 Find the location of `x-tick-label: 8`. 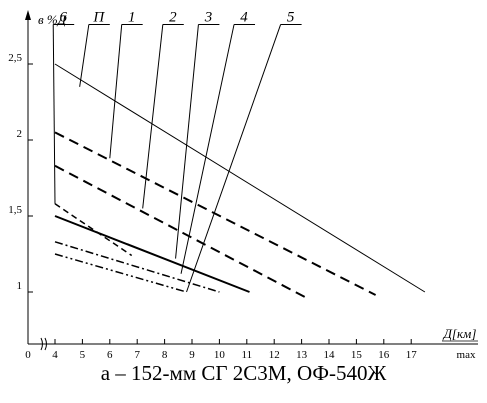

x-tick-label: 8 is located at coordinates (165, 354).